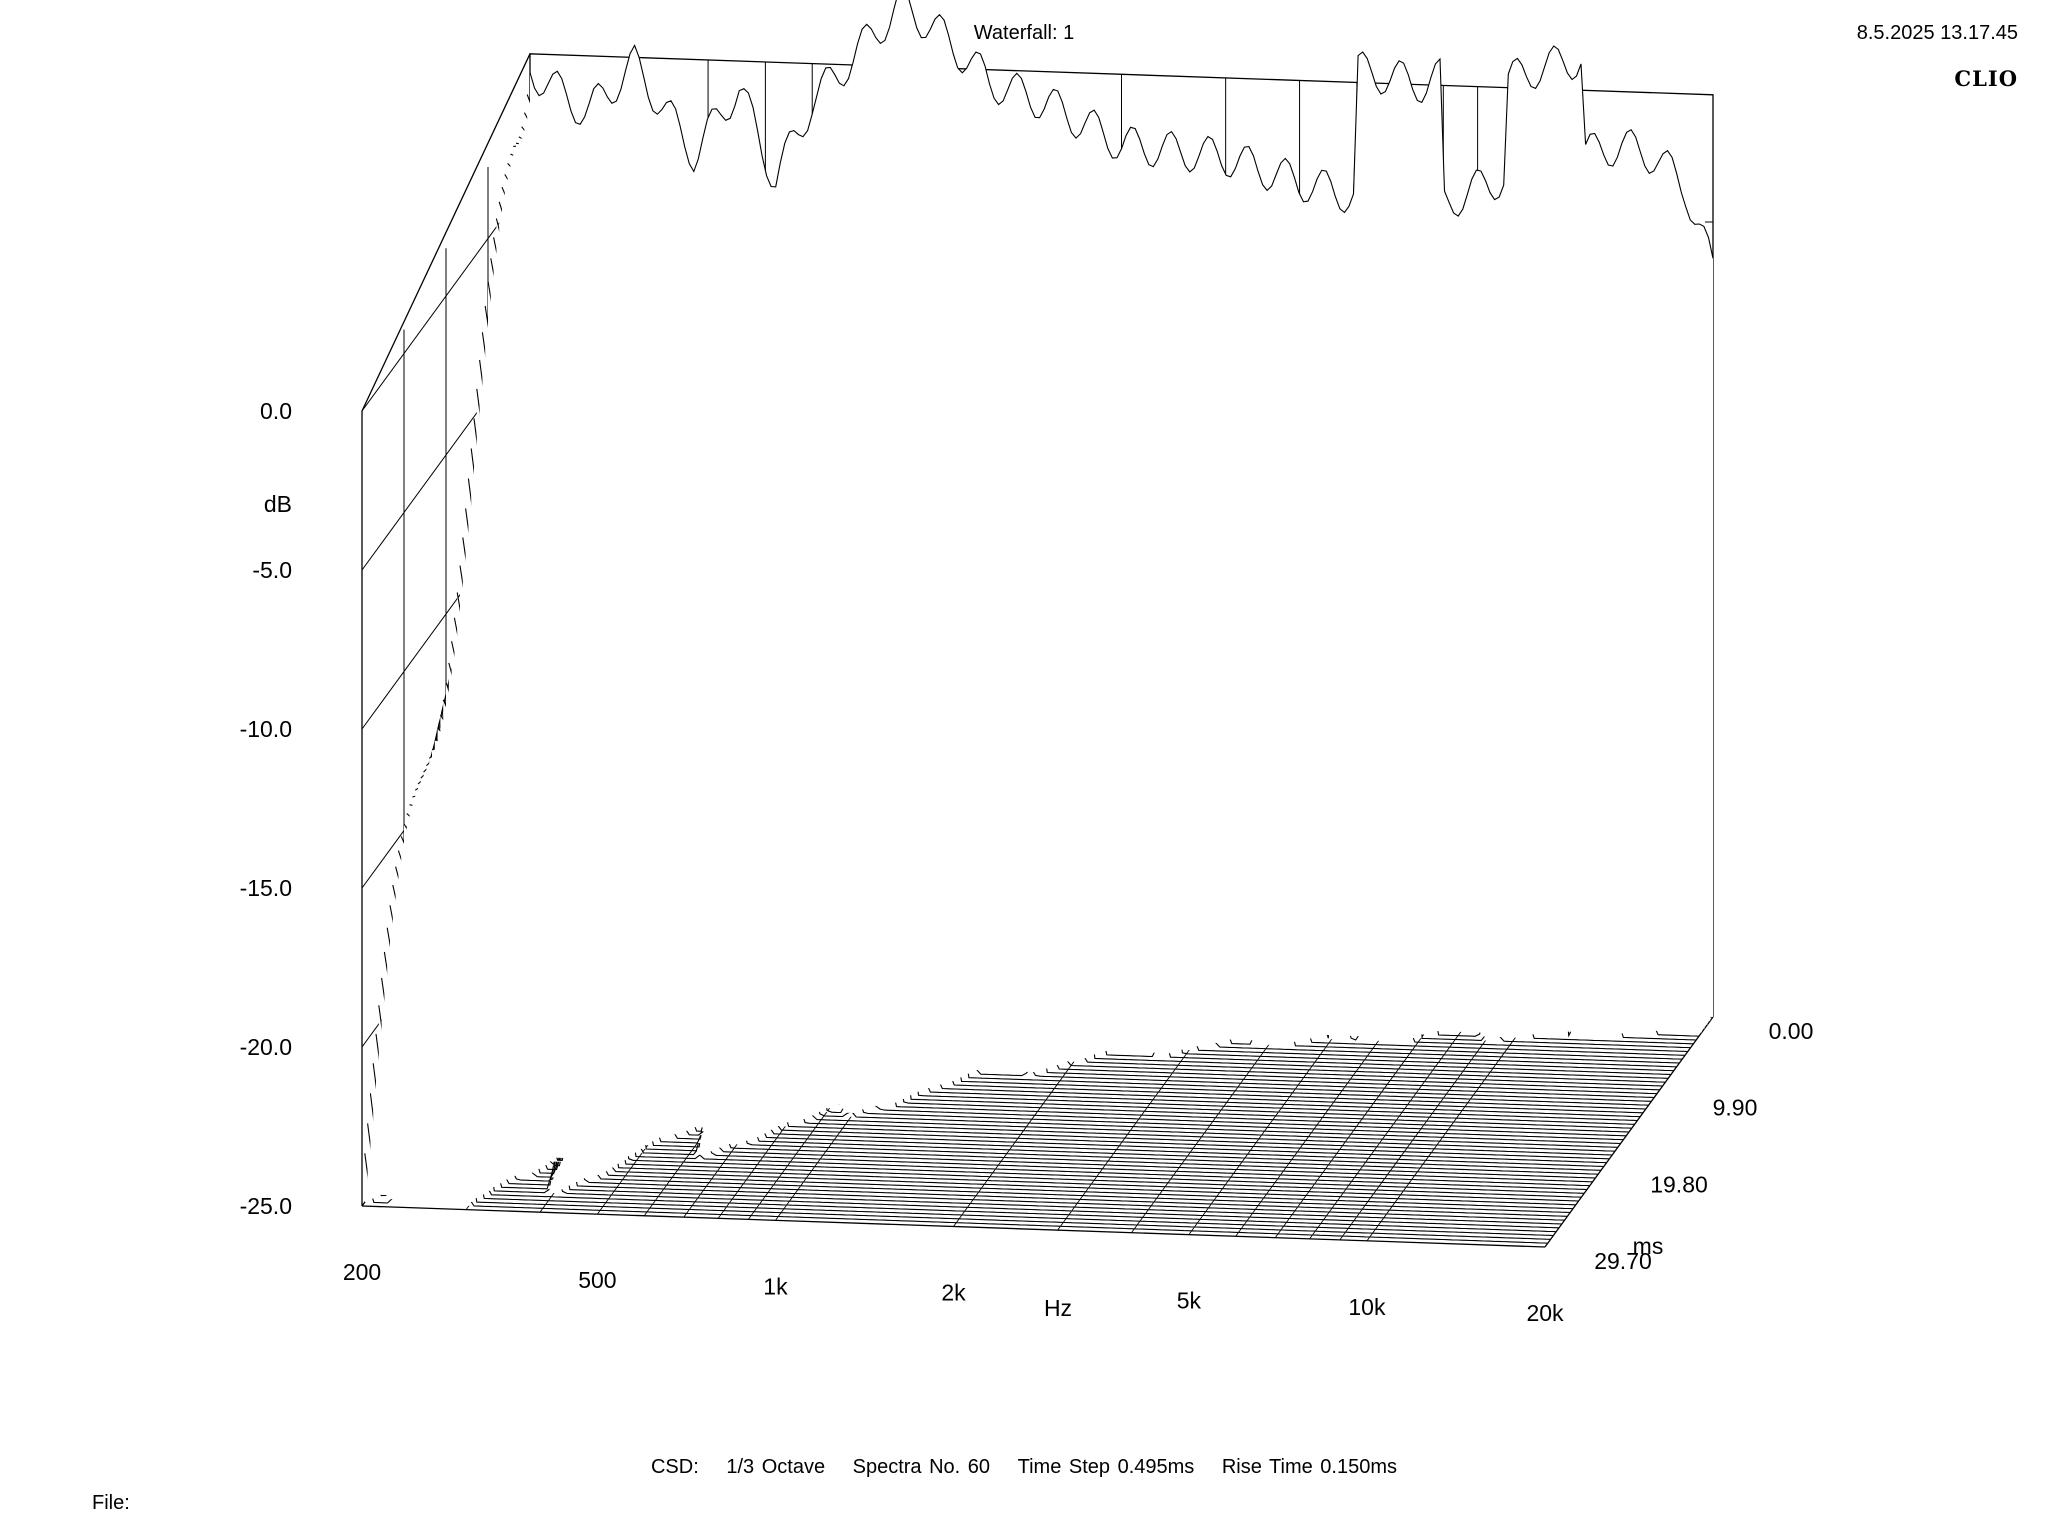  I want to click on z-tick-label: 0.00, so click(1791, 1031).